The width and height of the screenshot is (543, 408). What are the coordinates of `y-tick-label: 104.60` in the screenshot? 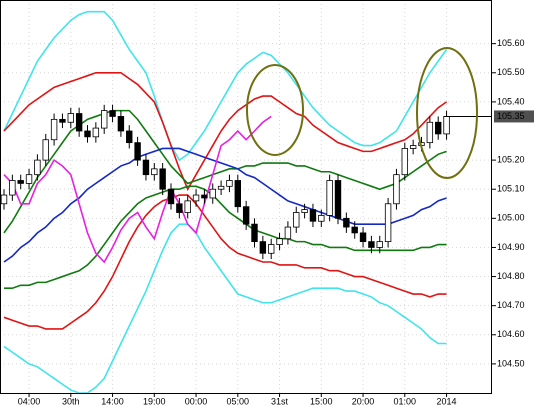 It's located at (511, 334).